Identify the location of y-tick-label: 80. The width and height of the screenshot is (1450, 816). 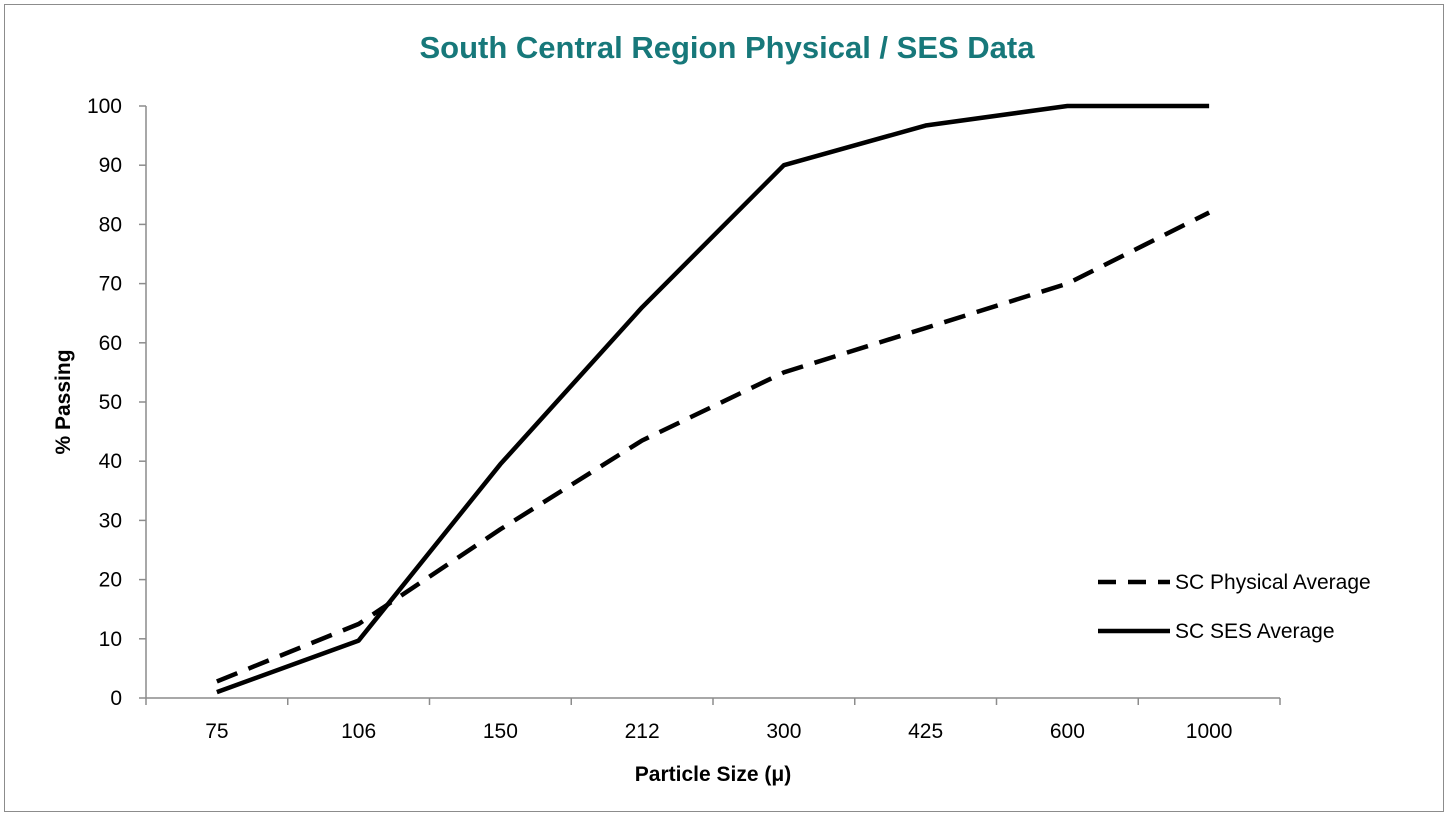
(110, 224).